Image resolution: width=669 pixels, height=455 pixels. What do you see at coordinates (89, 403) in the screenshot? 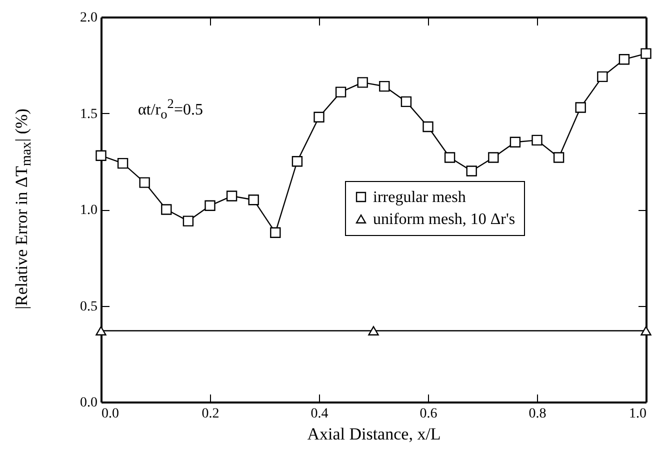
I see `y-tick-label: 0.0` at bounding box center [89, 403].